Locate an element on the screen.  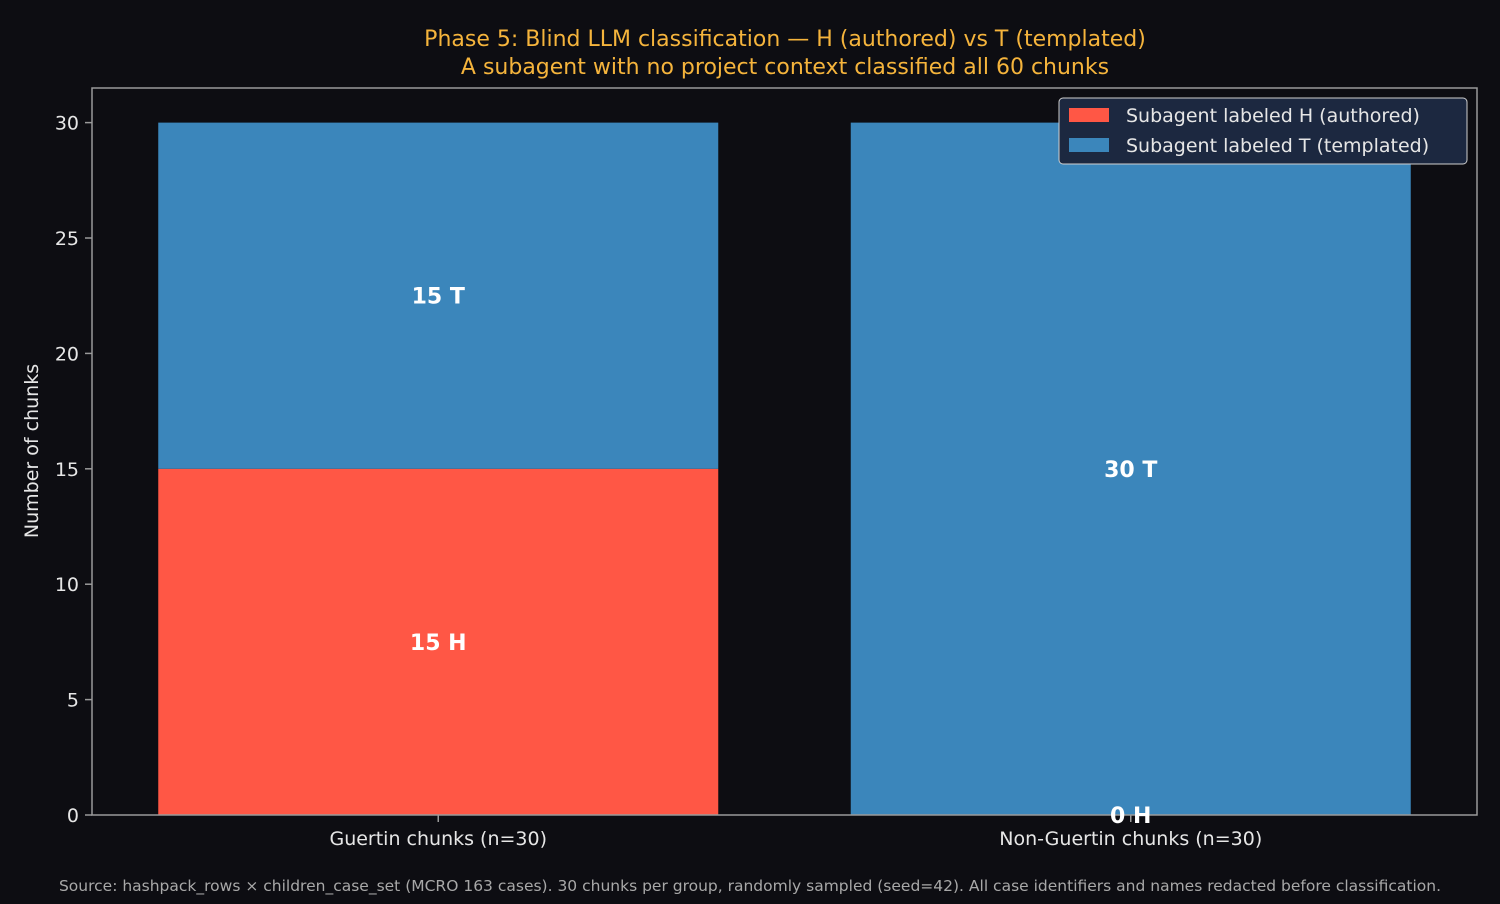
data-label: 30 T is located at coordinates (1130, 470).